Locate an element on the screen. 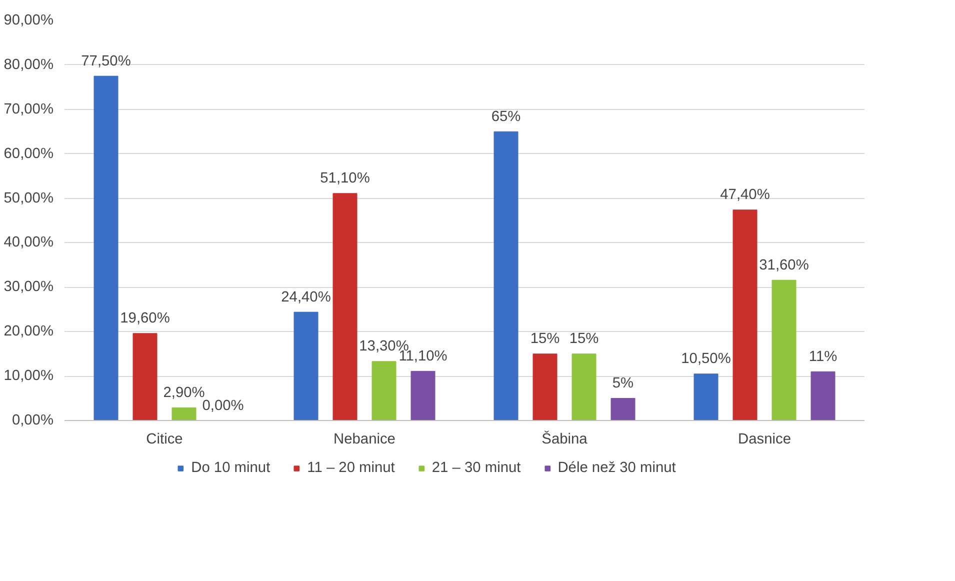 Image resolution: width=955 pixels, height=581 pixels. x-tick-label: Citice is located at coordinates (164, 440).